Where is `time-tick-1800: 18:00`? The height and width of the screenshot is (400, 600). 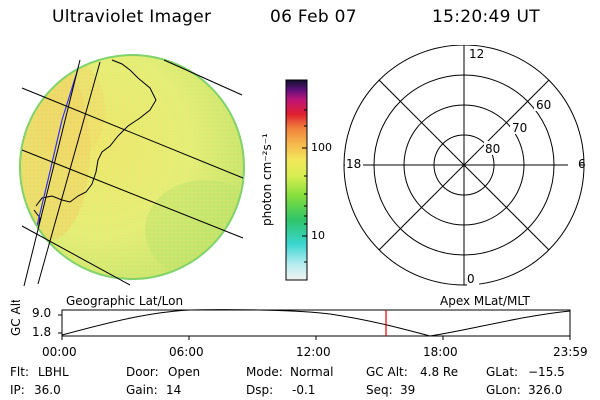 time-tick-1800: 18:00 is located at coordinates (440, 352).